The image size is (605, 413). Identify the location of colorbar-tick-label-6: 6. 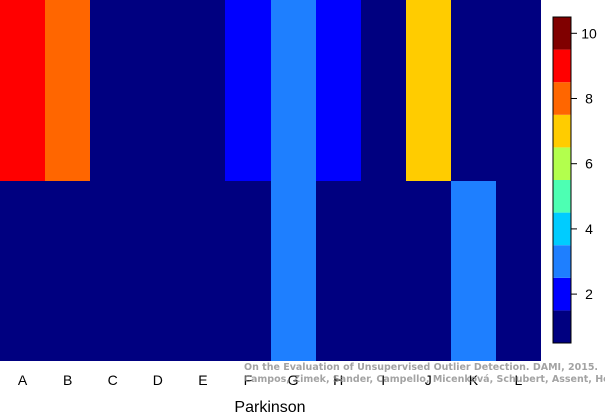
(589, 164).